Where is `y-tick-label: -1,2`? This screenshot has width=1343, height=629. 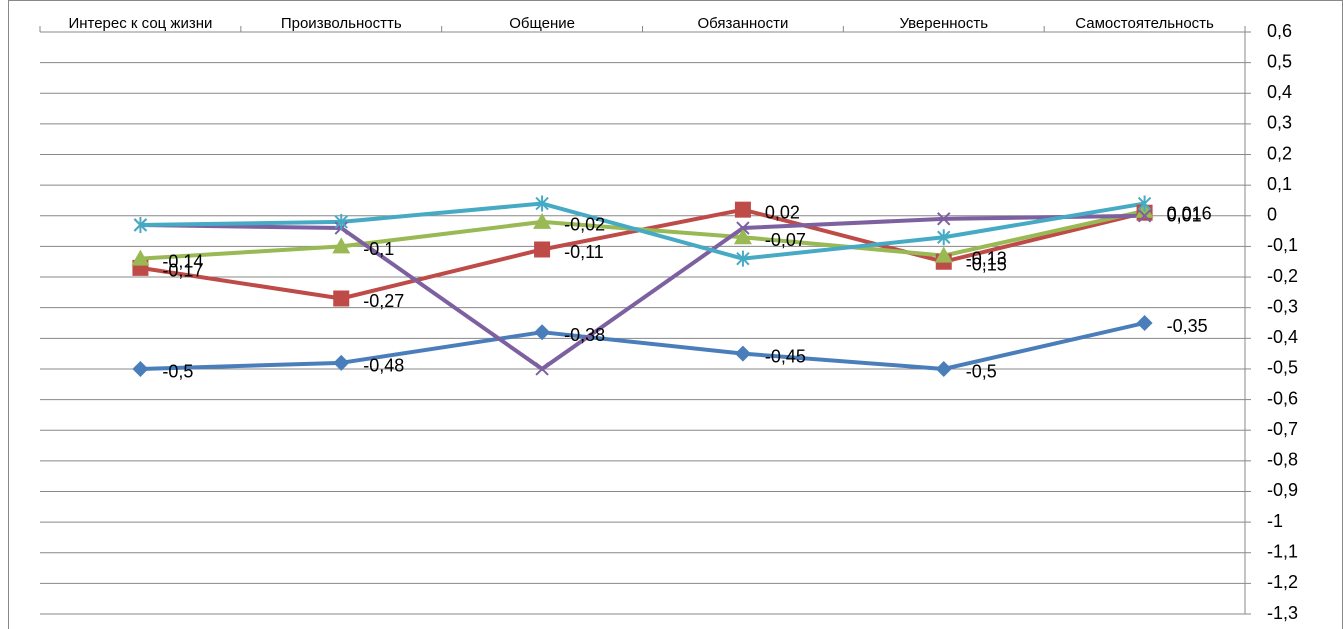 y-tick-label: -1,2 is located at coordinates (1282, 582).